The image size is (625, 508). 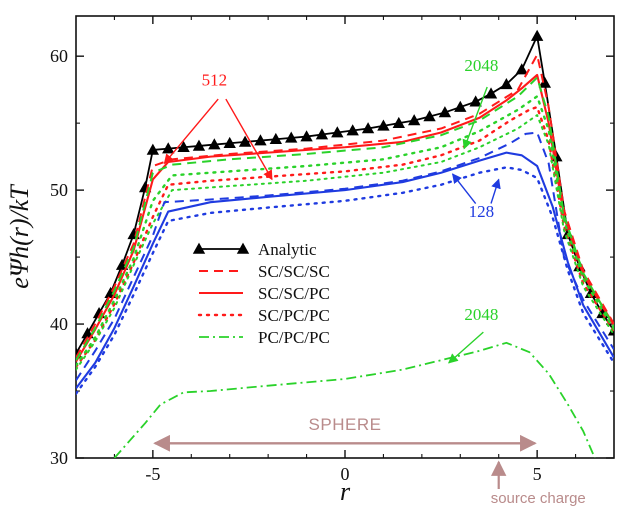 What do you see at coordinates (482, 211) in the screenshot?
I see `annotation-label-2: 128` at bounding box center [482, 211].